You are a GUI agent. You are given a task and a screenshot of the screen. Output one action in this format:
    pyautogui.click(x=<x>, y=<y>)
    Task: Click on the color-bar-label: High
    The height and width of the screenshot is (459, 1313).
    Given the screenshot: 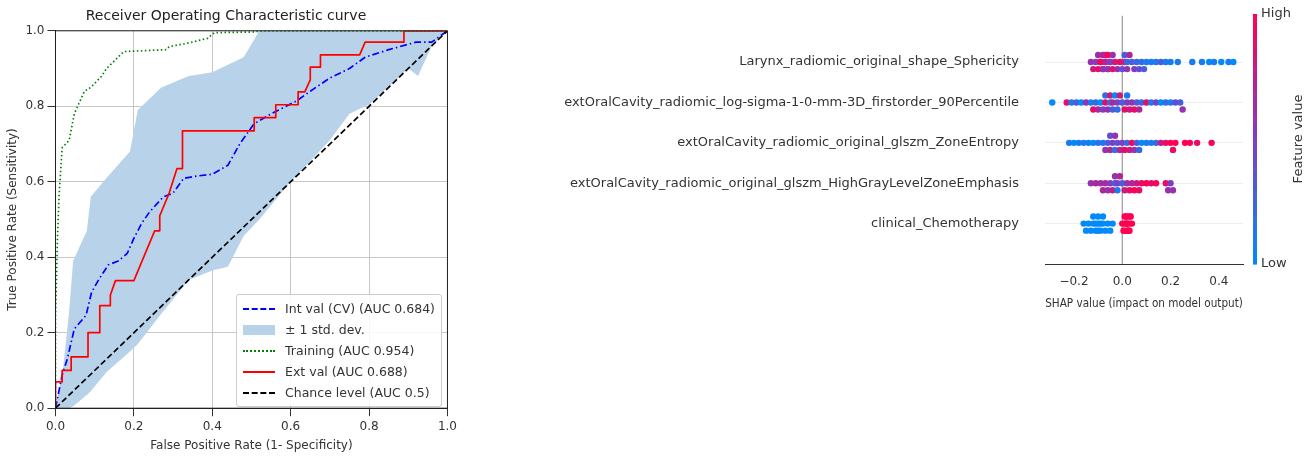 What is the action you would take?
    pyautogui.click(x=1276, y=13)
    